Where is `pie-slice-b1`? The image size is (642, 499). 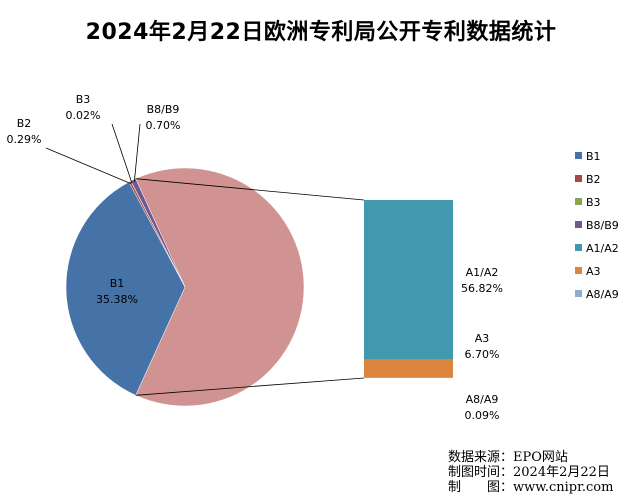
pie-slice-b1 is located at coordinates (125, 288).